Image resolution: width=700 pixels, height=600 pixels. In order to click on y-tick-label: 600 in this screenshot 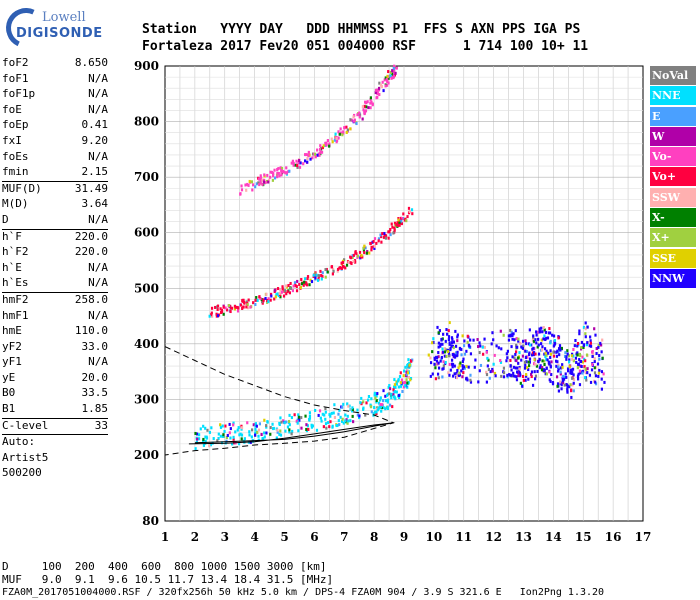, I will do `click(146, 233)`.